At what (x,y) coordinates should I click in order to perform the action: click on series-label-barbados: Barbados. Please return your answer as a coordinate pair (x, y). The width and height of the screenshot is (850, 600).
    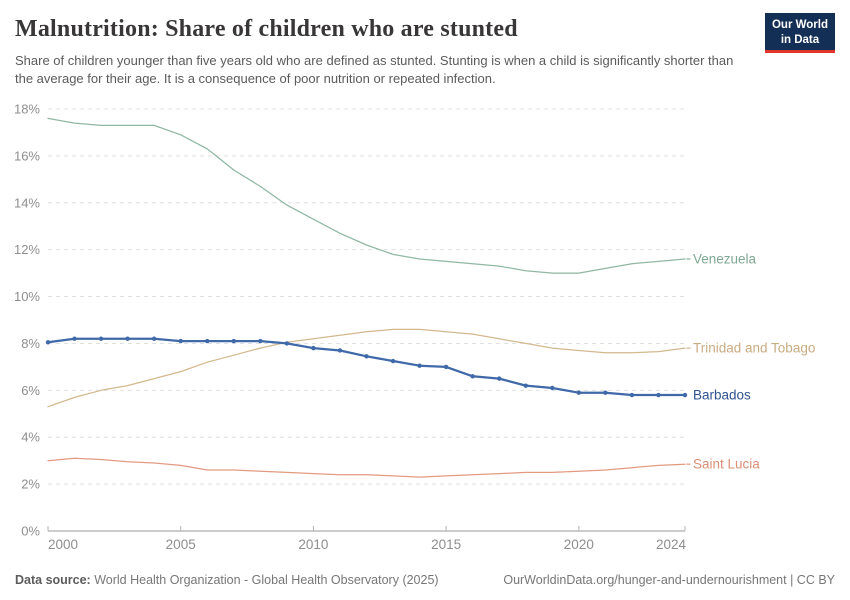
    Looking at the image, I should click on (722, 395).